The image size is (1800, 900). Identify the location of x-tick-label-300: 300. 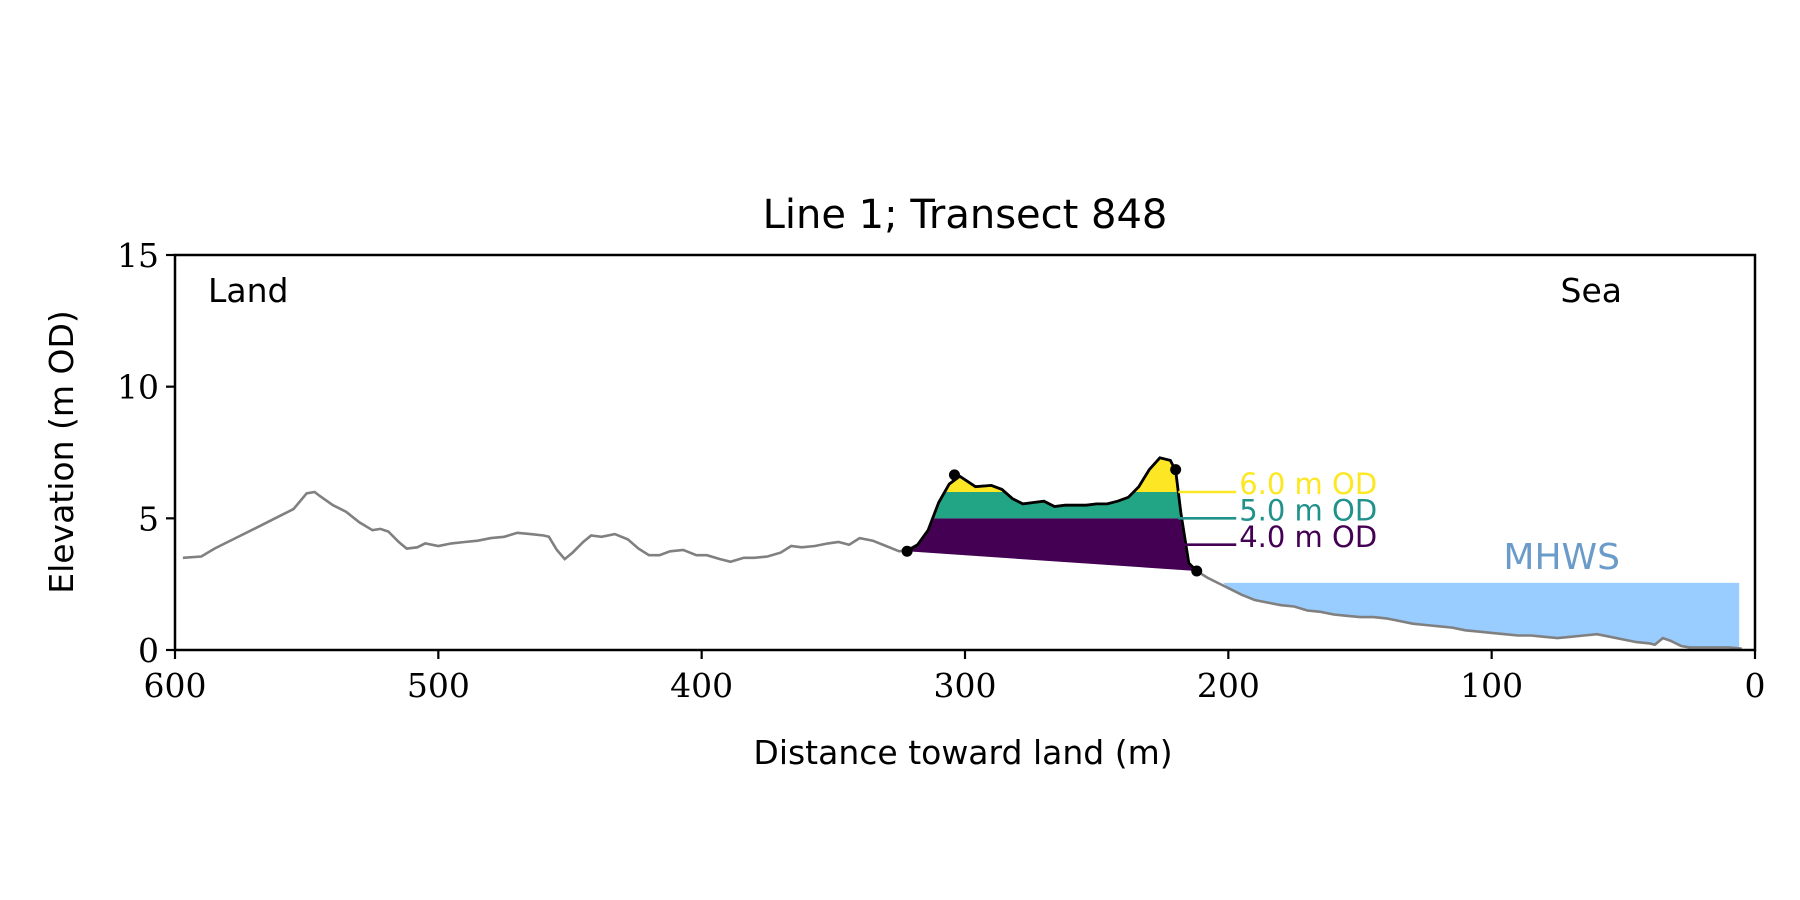
(965, 685).